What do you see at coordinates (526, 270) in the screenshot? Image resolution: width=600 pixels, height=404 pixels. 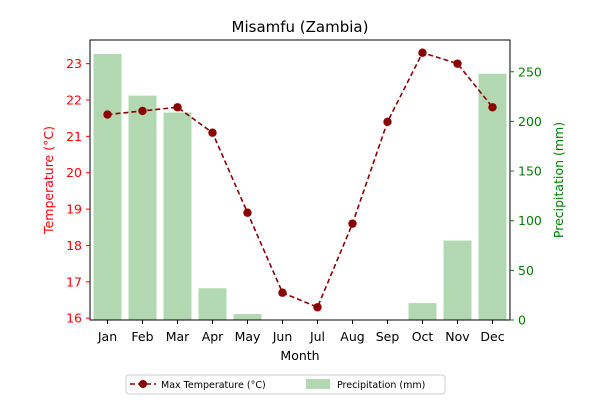 I see `right-tick-label: 50` at bounding box center [526, 270].